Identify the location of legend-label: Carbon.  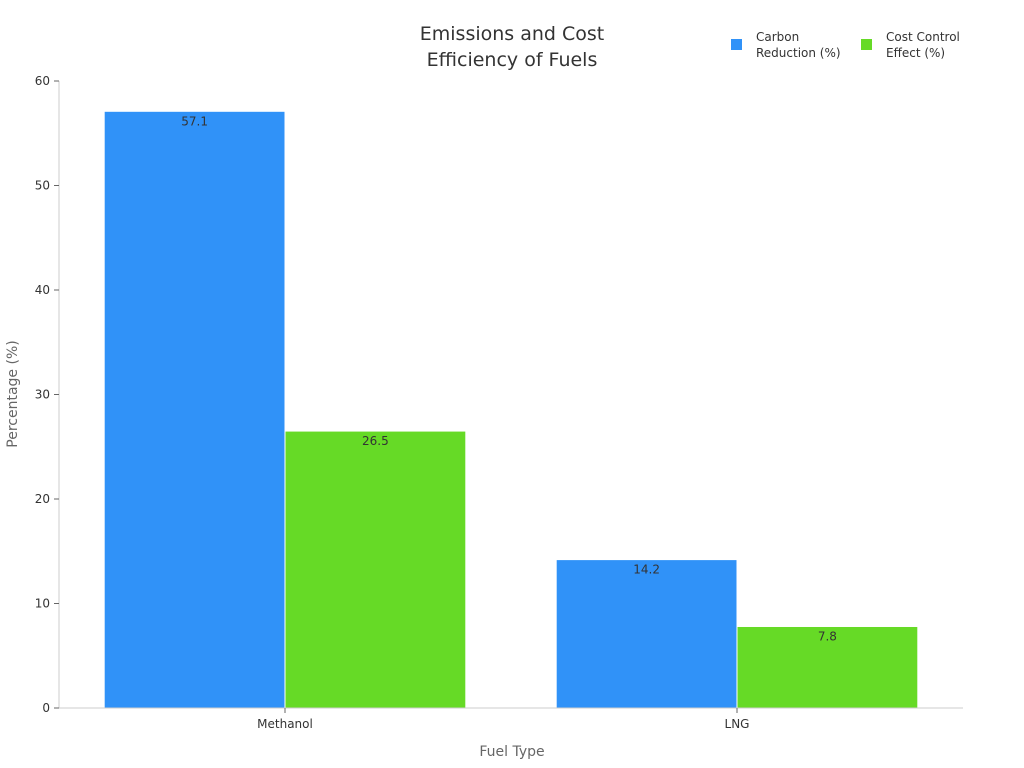
(777, 37).